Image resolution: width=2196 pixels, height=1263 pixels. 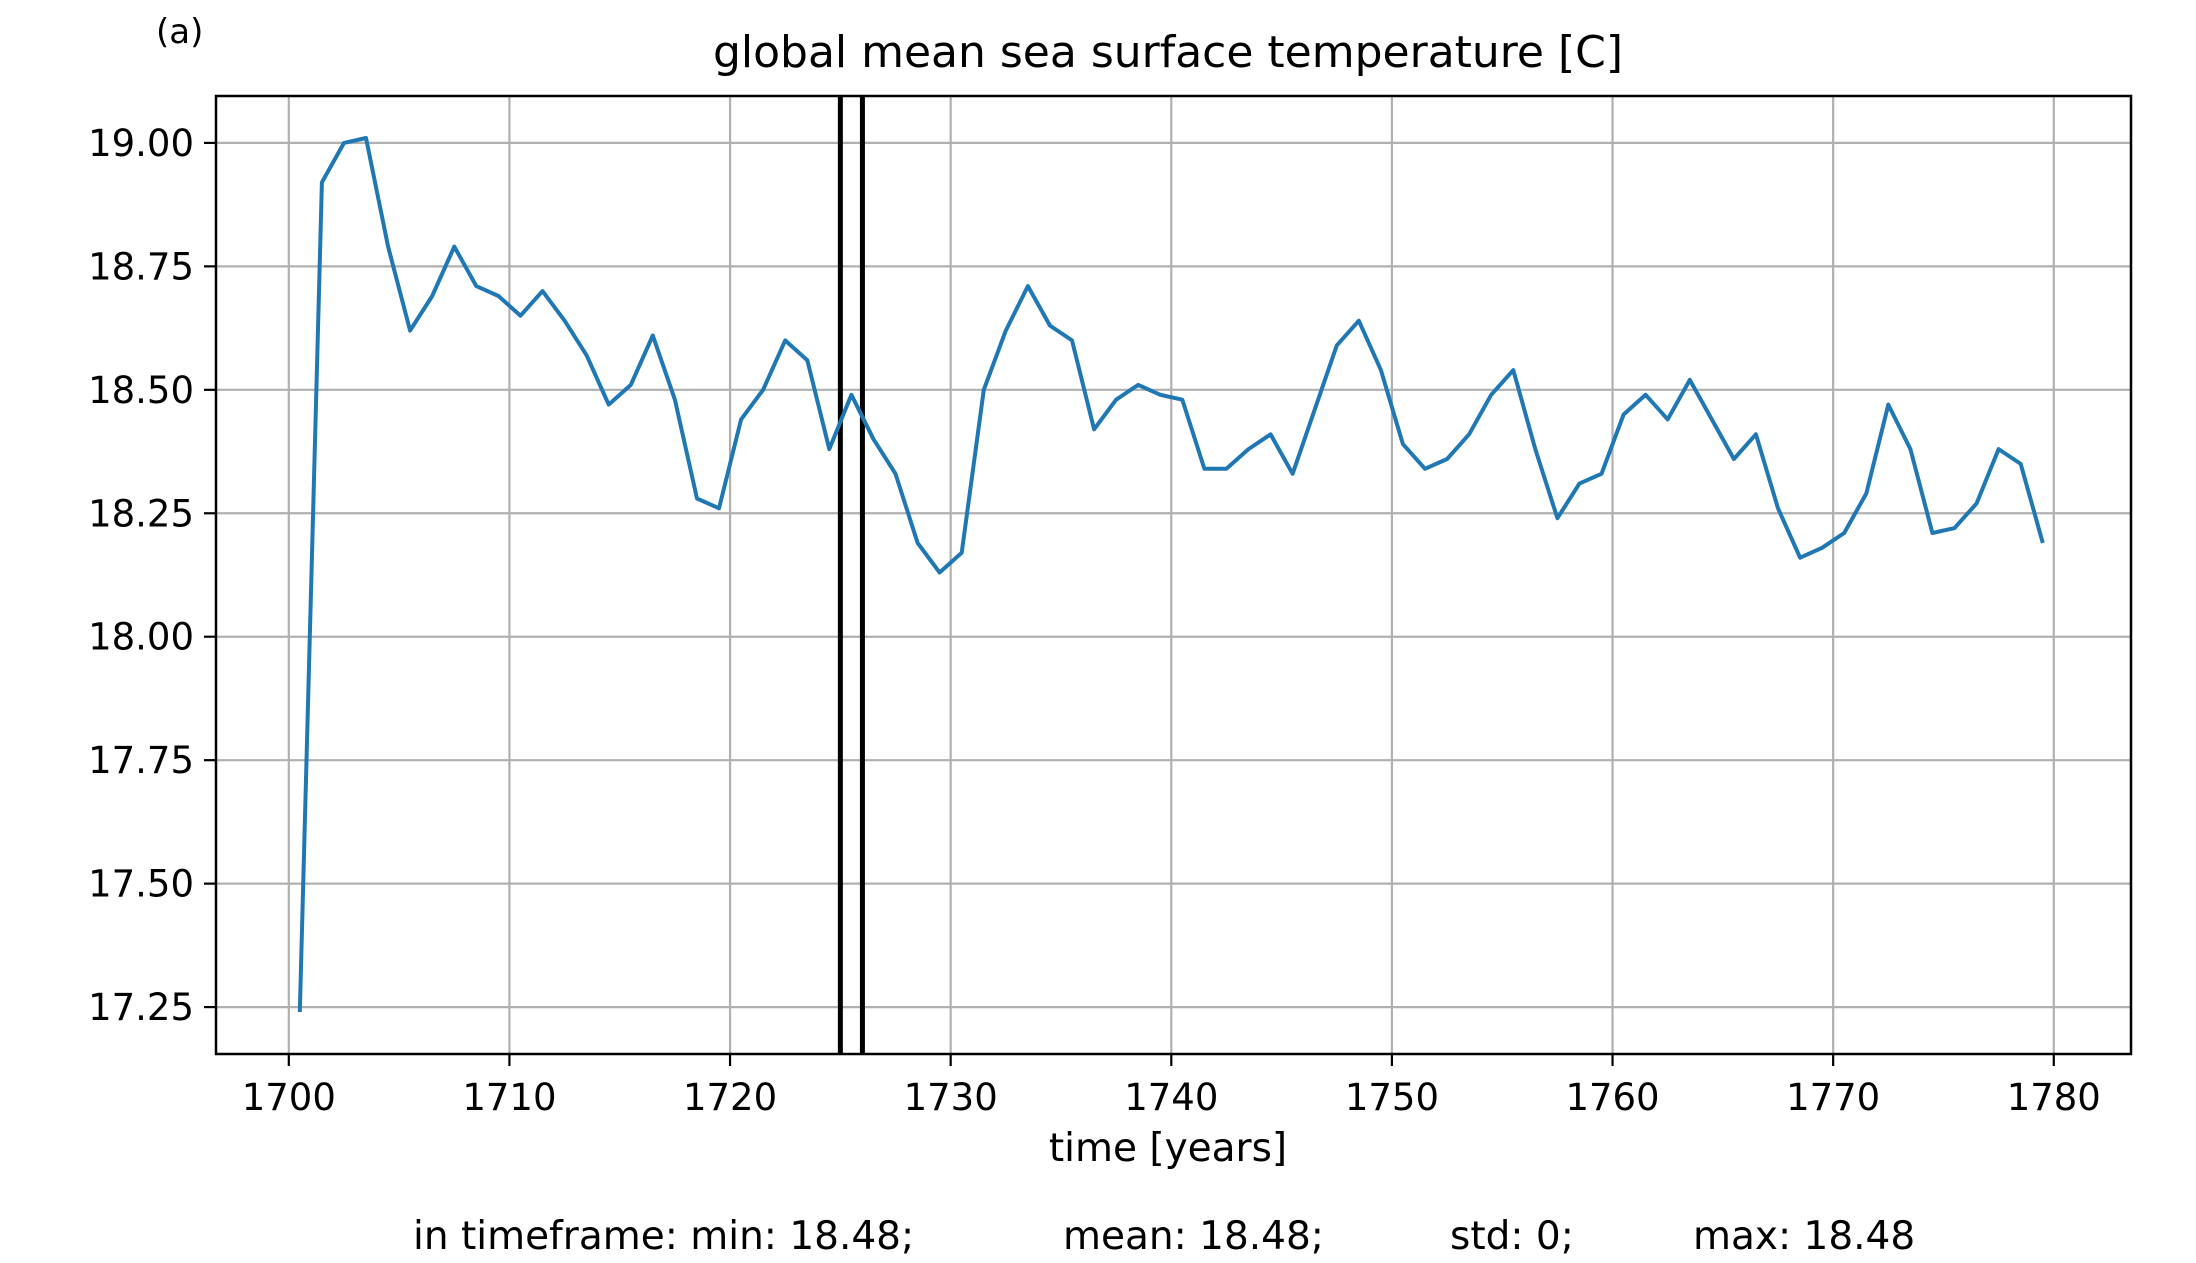 What do you see at coordinates (1171, 1097) in the screenshot?
I see `x-tick-label: 1740` at bounding box center [1171, 1097].